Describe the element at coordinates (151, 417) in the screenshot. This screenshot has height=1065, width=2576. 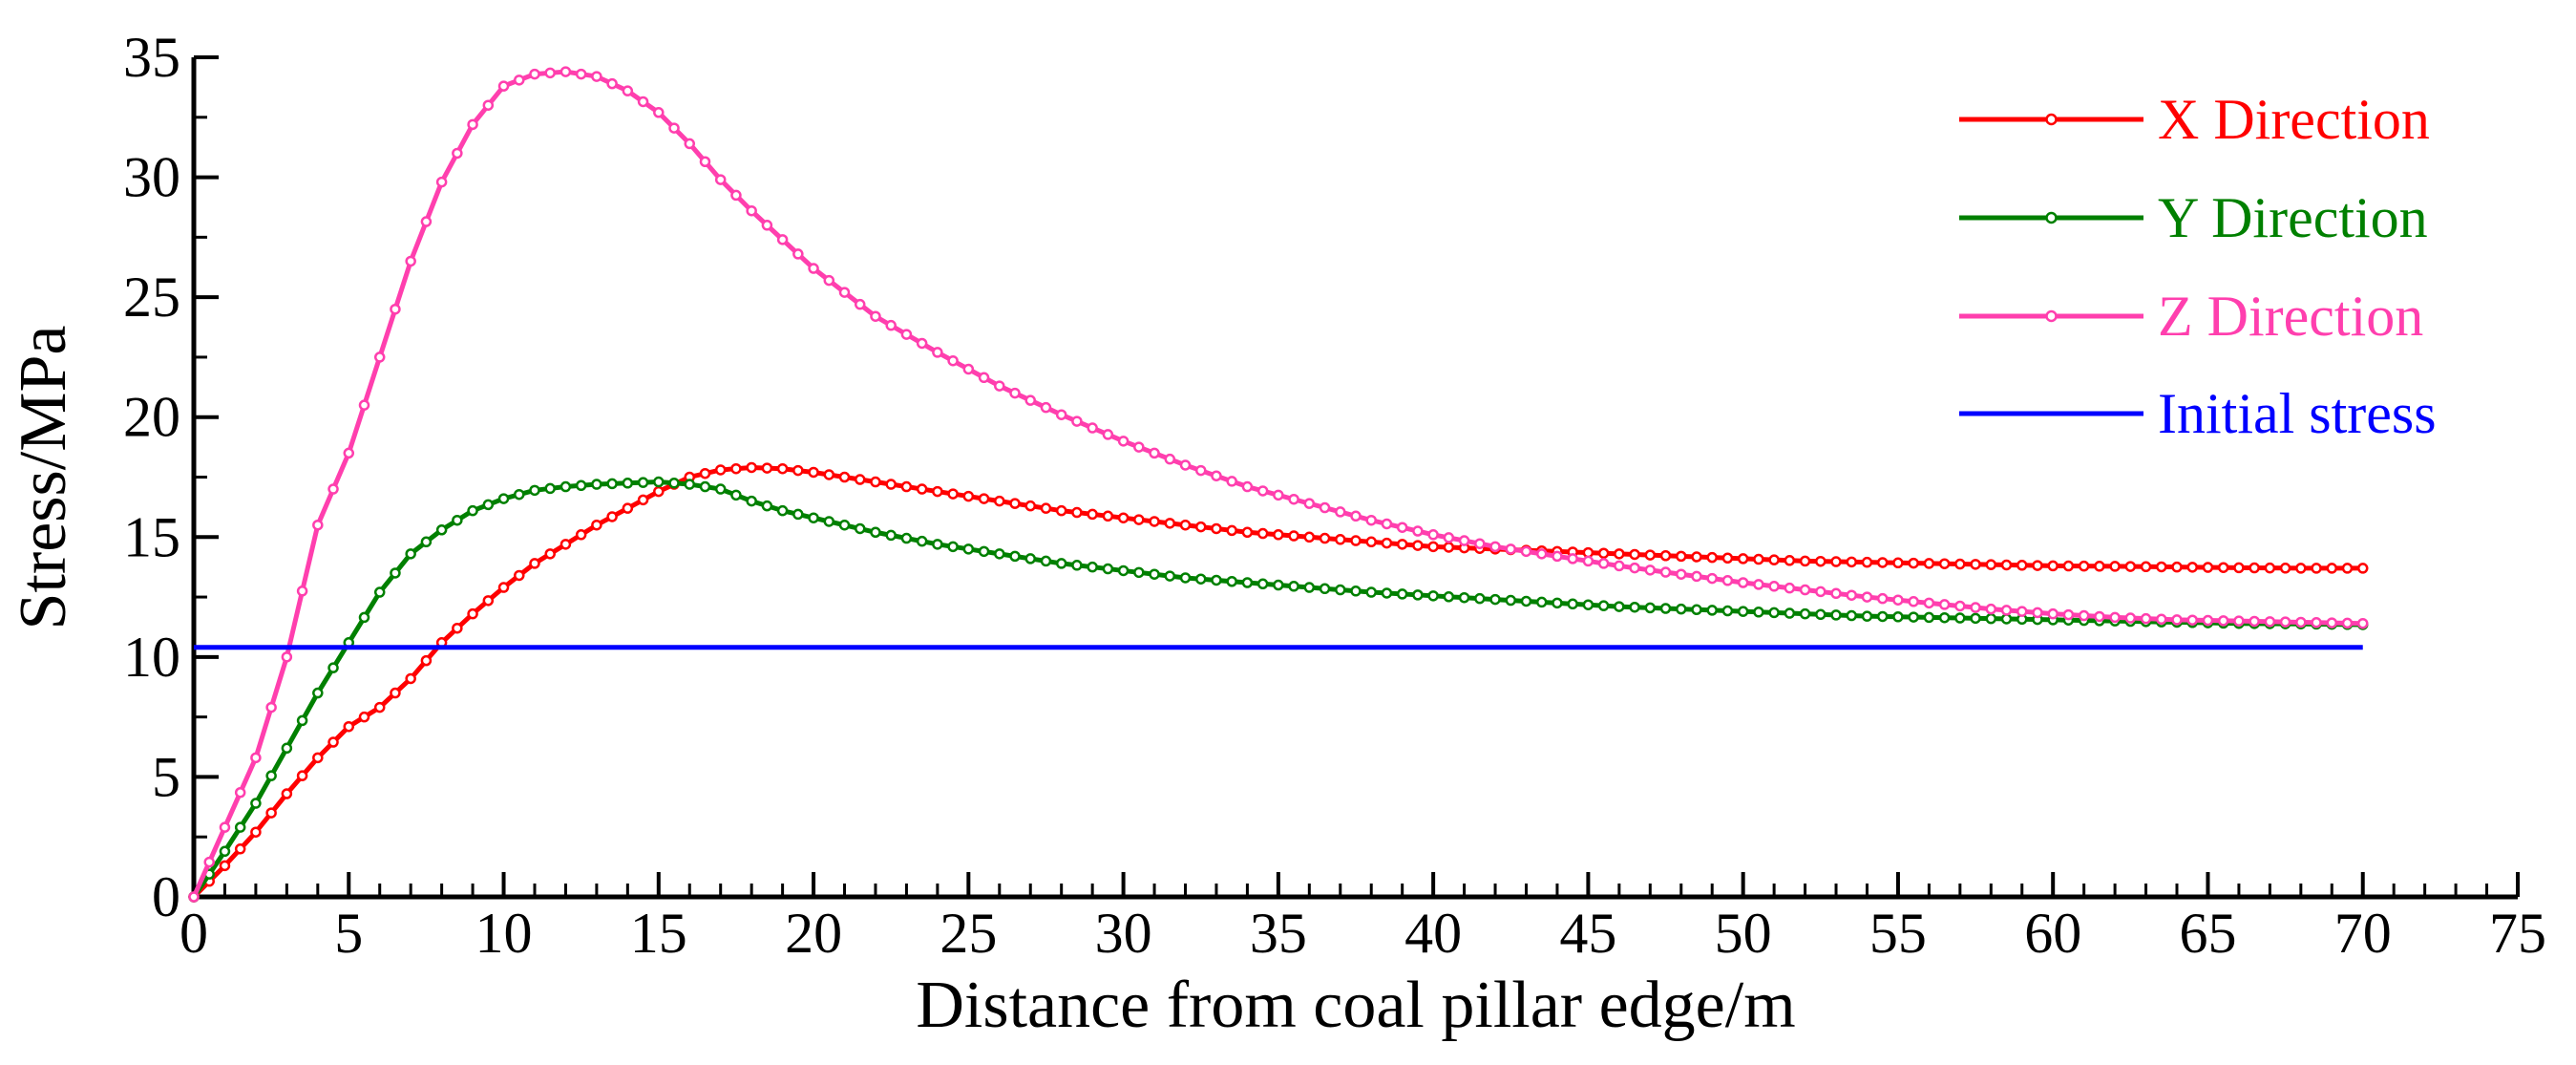
I see `y-tick-label: 20` at that location.